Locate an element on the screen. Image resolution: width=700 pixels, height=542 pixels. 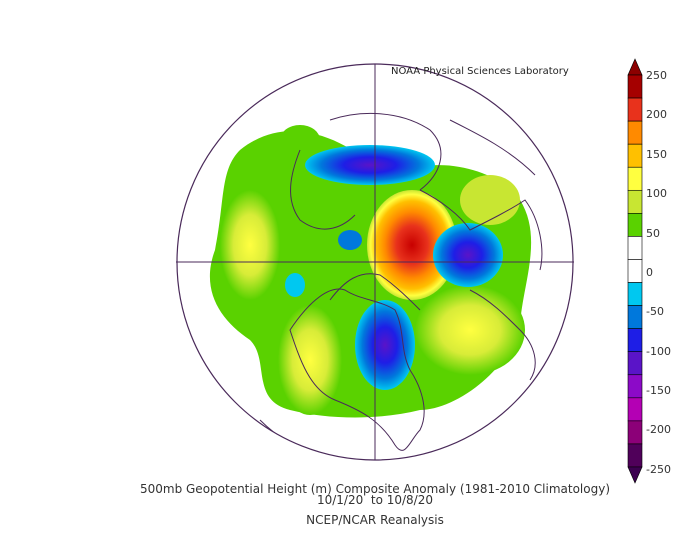
trough-south is located at coordinates (385, 345).